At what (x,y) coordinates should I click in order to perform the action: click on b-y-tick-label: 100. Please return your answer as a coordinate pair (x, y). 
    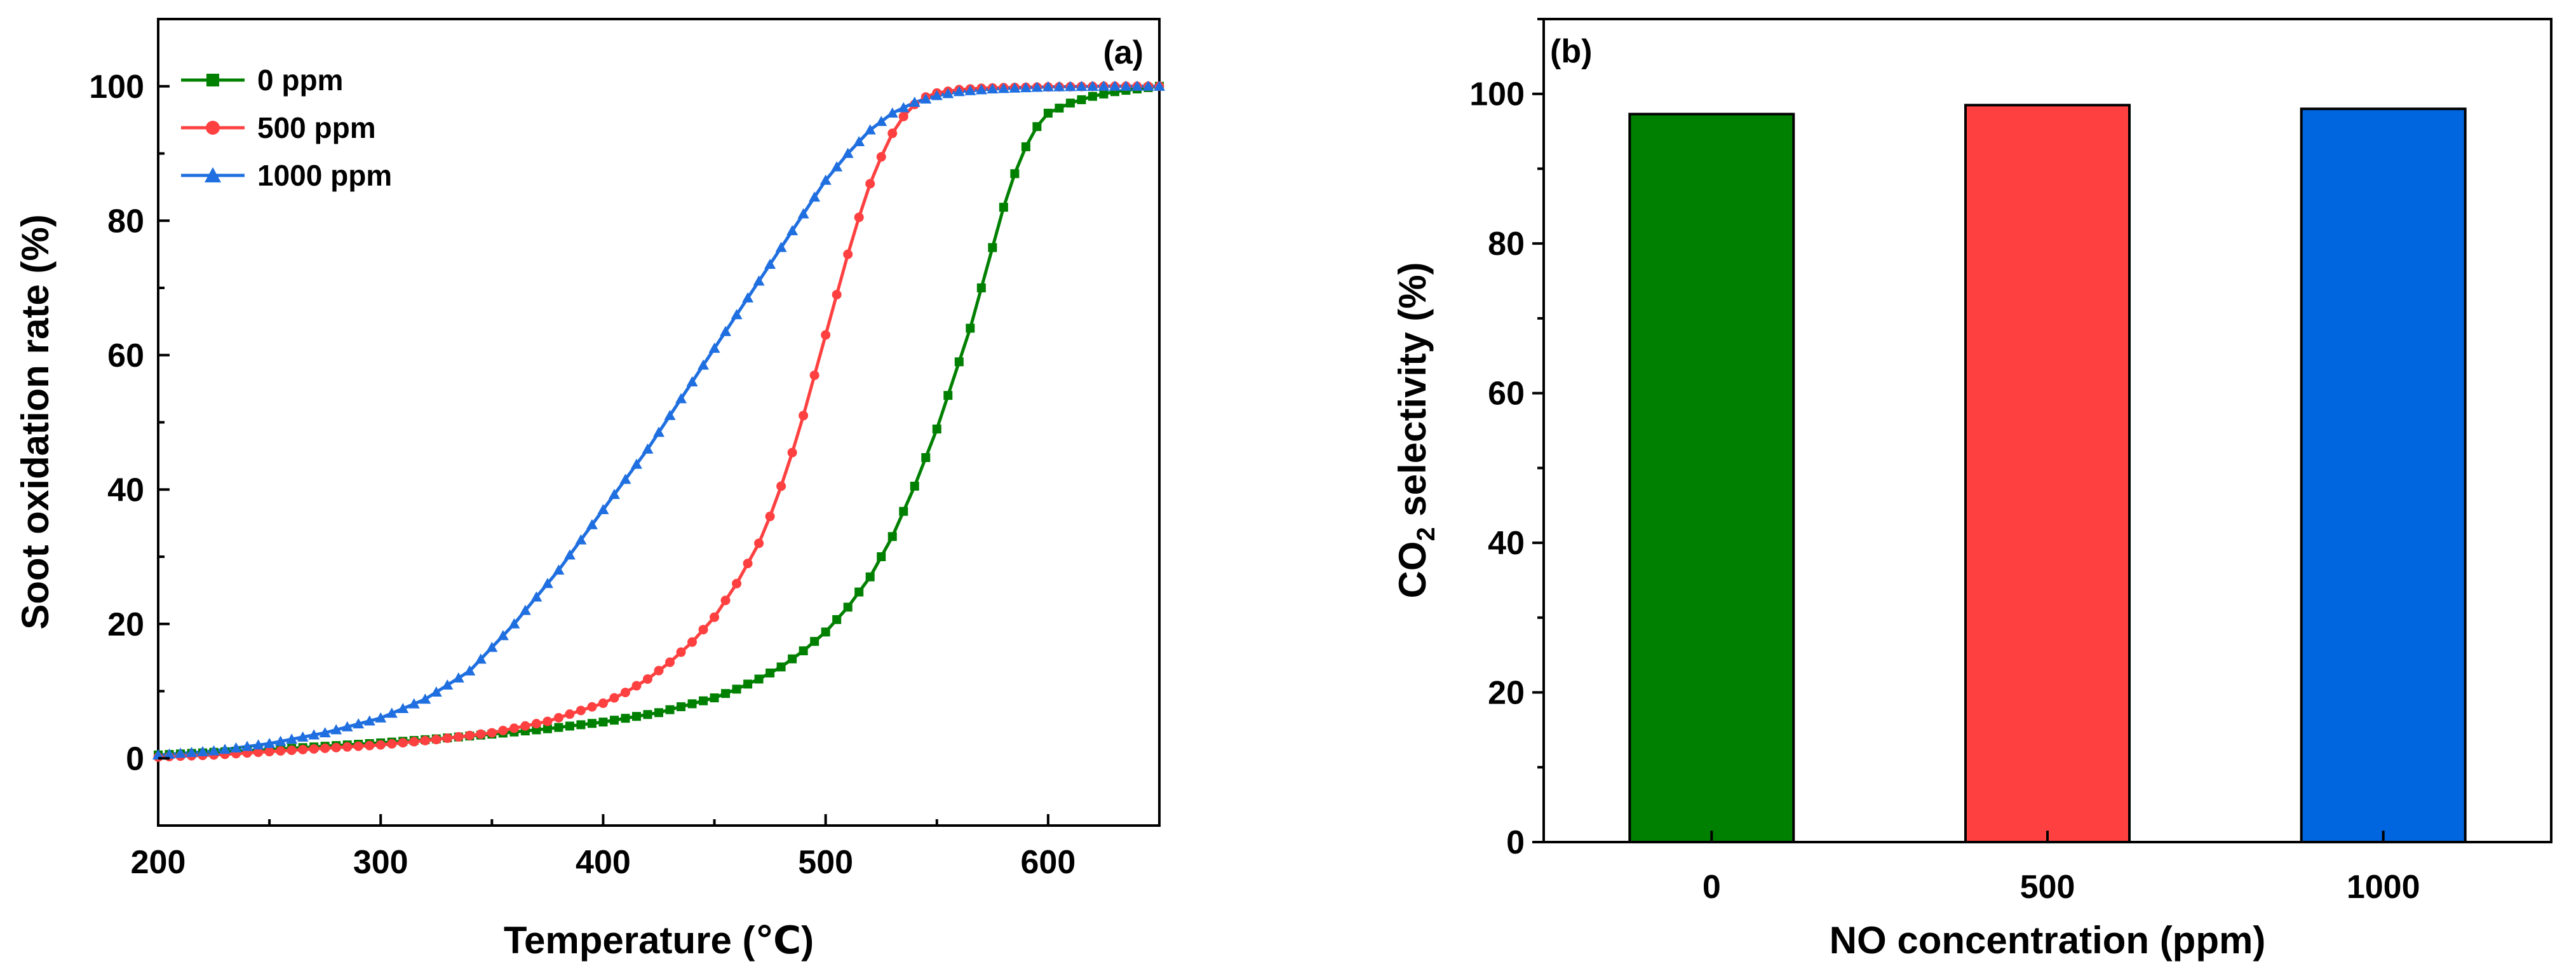
    Looking at the image, I should click on (1497, 94).